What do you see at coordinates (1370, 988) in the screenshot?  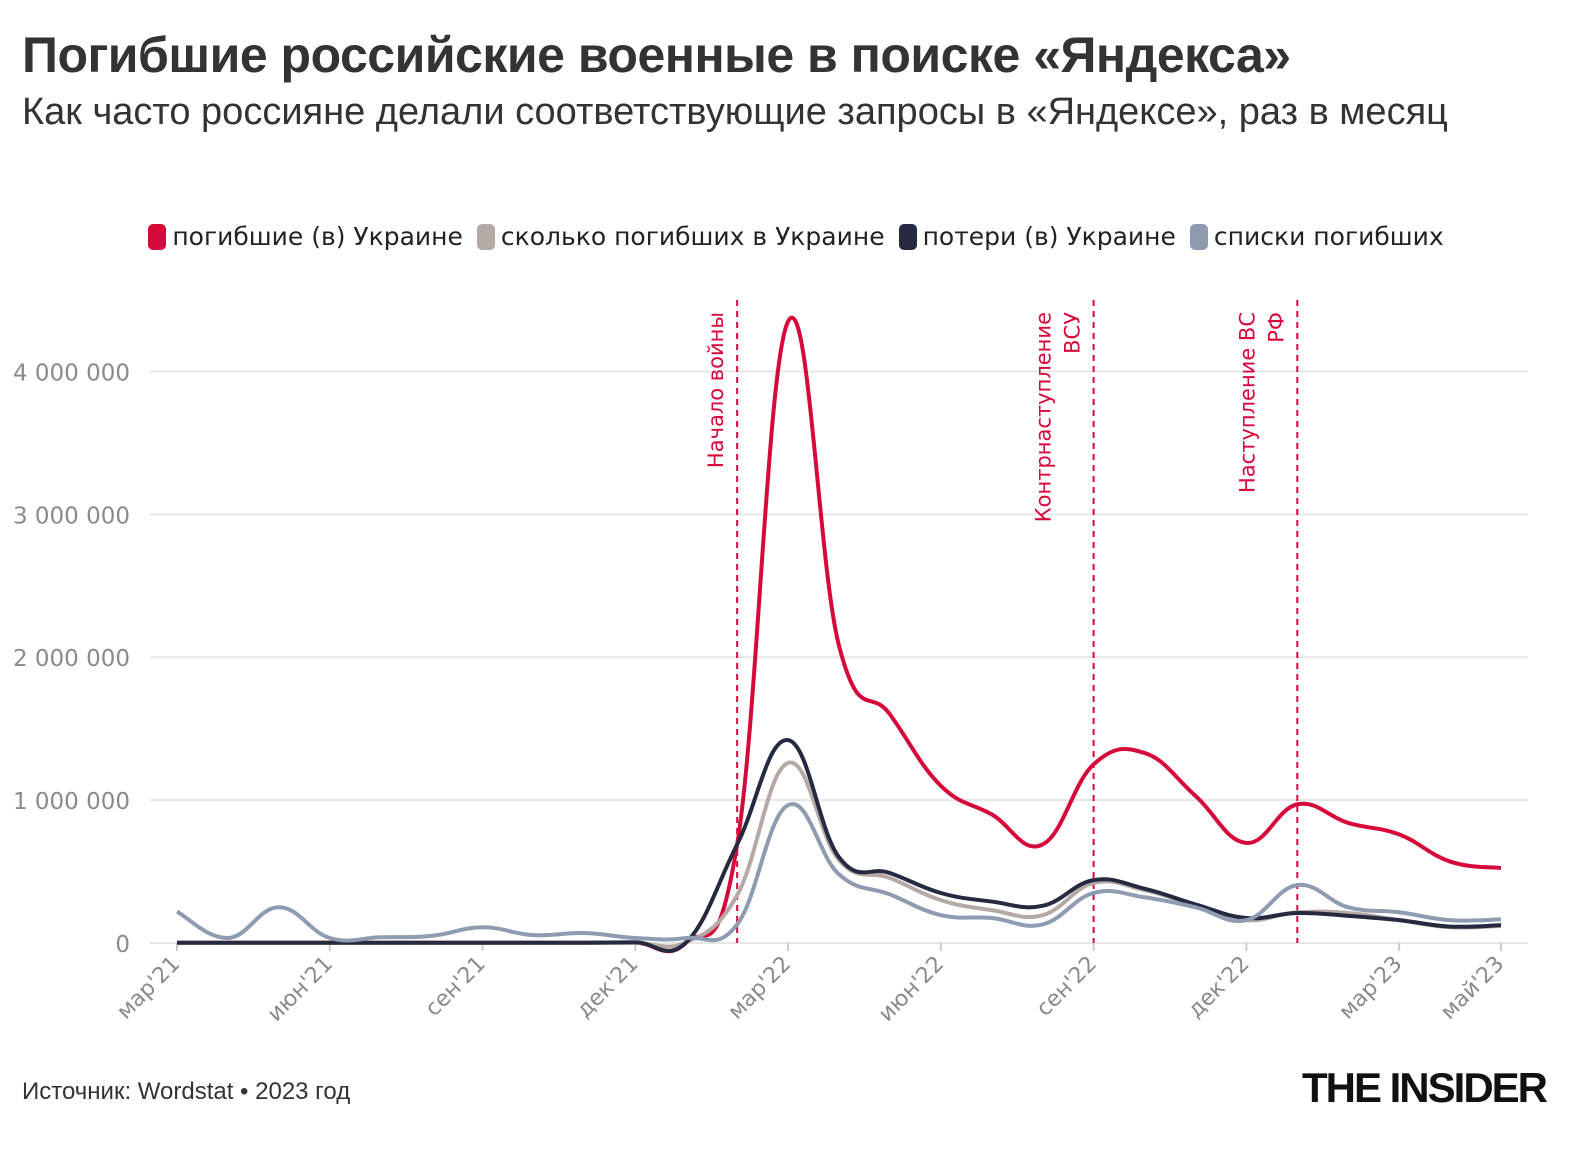 I see `x-tick-label: мар'23` at bounding box center [1370, 988].